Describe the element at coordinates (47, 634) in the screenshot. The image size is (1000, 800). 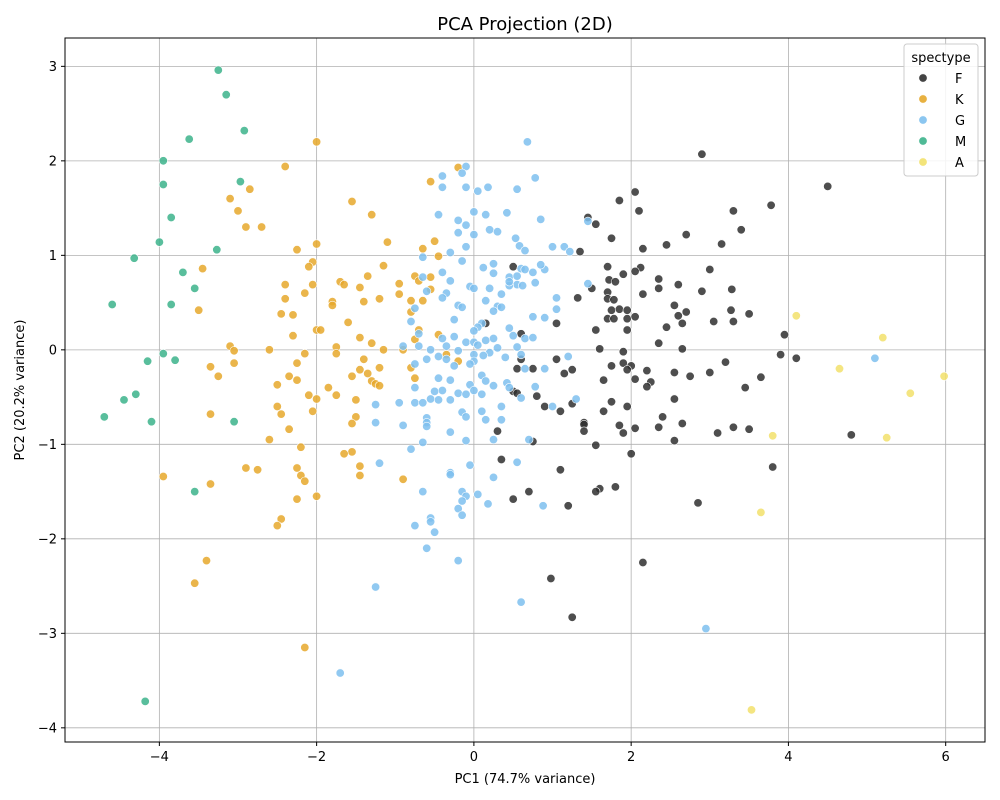
I see `y-tick-label: −3` at that location.